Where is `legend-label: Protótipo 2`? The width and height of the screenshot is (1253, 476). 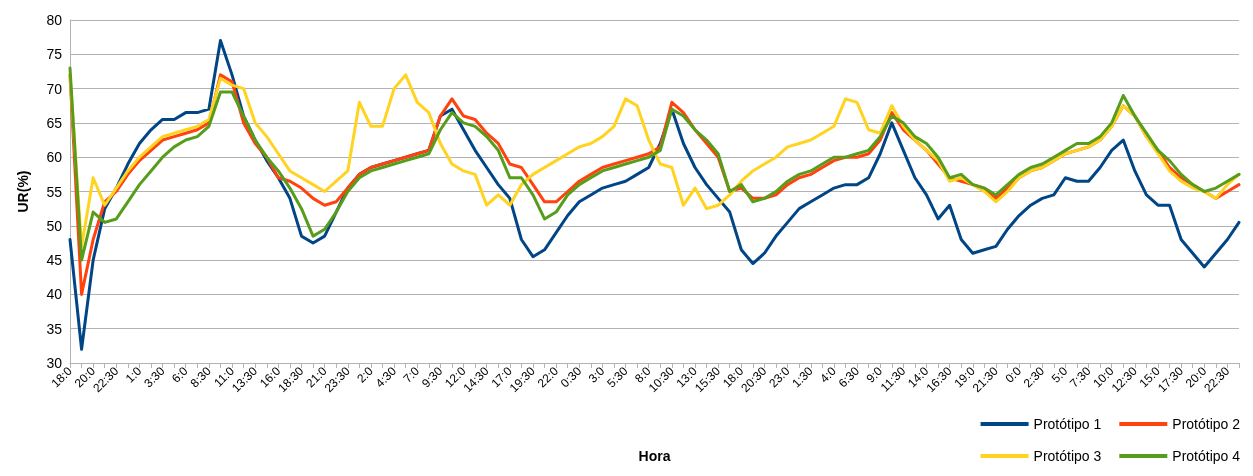 legend-label: Protótipo 2 is located at coordinates (1206, 424).